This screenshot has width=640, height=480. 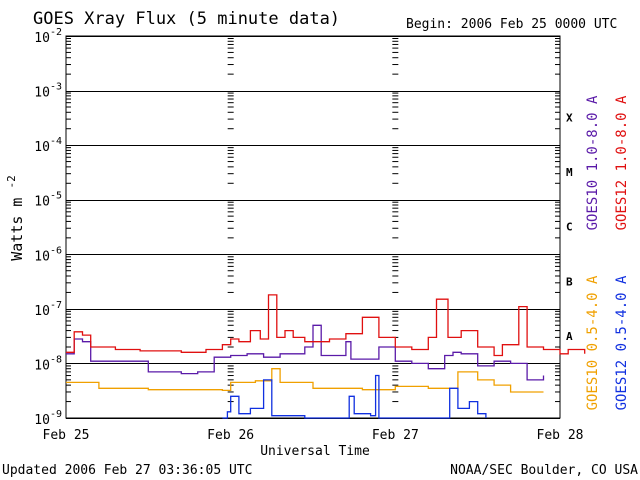 What do you see at coordinates (48, 418) in the screenshot?
I see `y-tick-label: 10⁻⁹` at bounding box center [48, 418].